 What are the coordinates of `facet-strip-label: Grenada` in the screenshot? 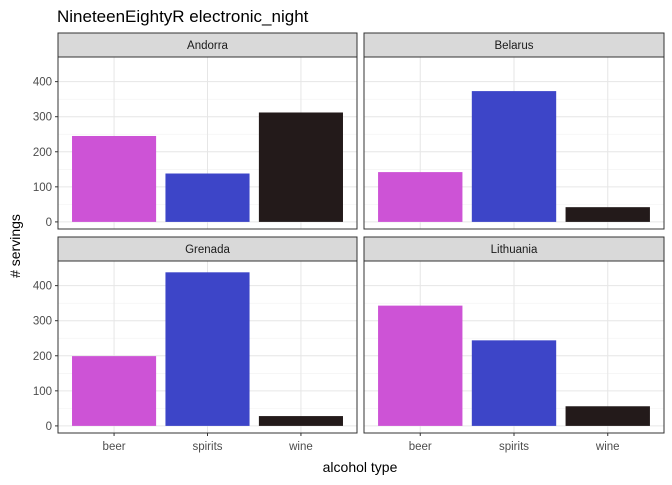 It's located at (207, 250).